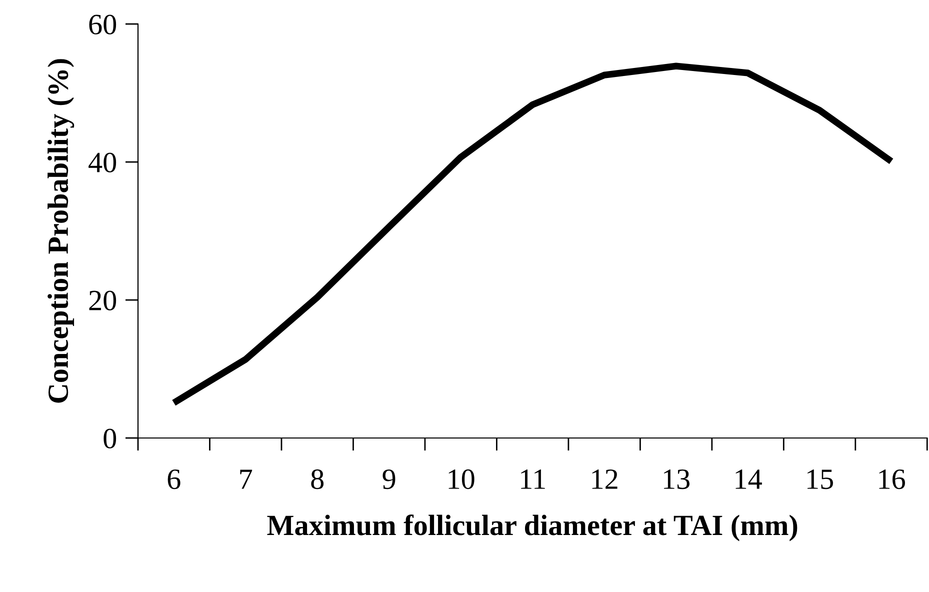 The image size is (929, 592). What do you see at coordinates (532, 528) in the screenshot?
I see `x-axis-title: Maximum follicular diameter at TAI (mm)` at bounding box center [532, 528].